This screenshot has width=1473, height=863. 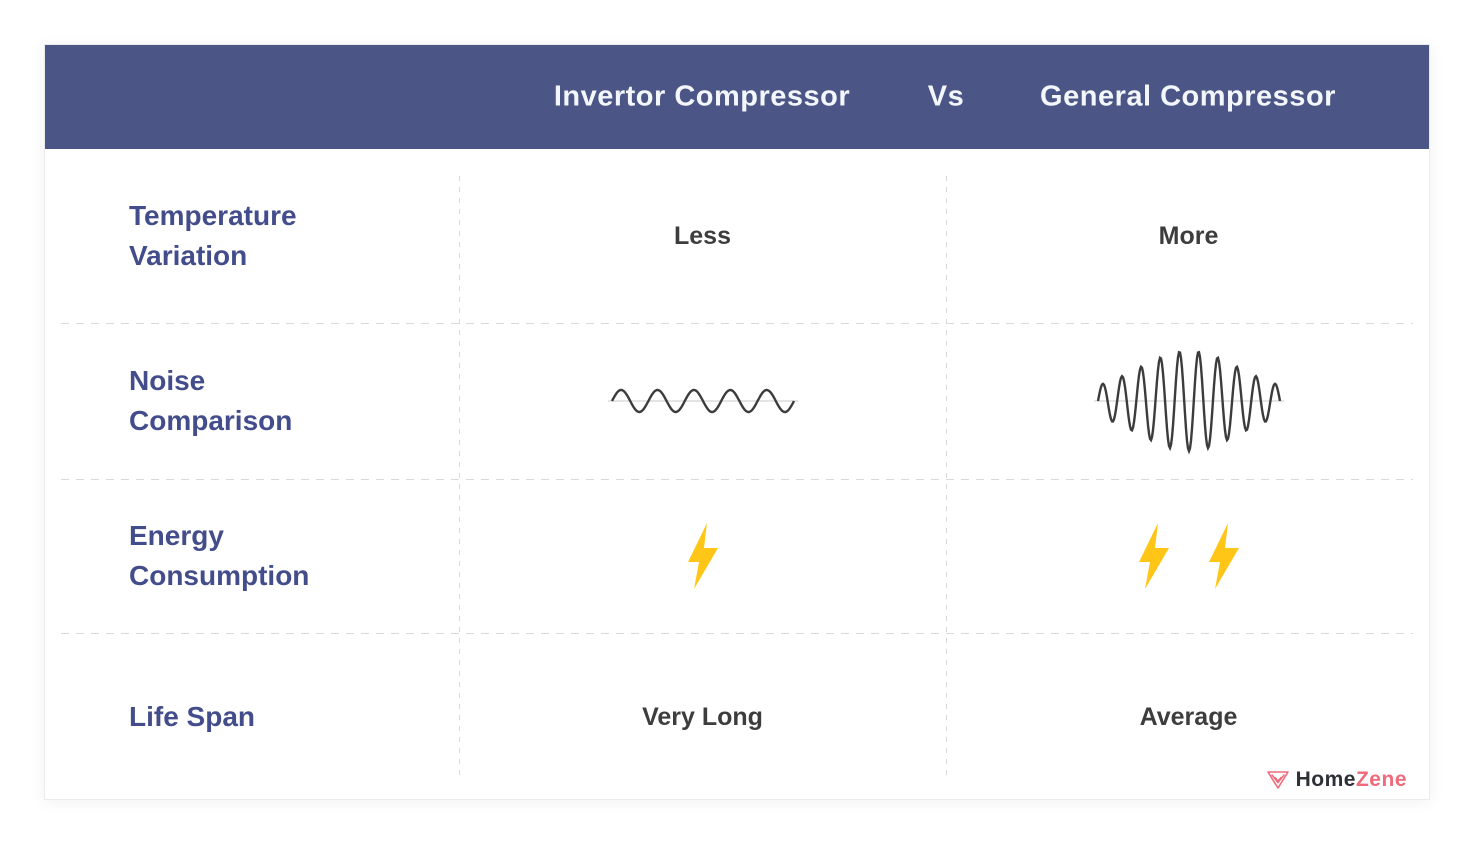 I want to click on lifespan-invertor-value: Very Long, so click(x=702, y=716).